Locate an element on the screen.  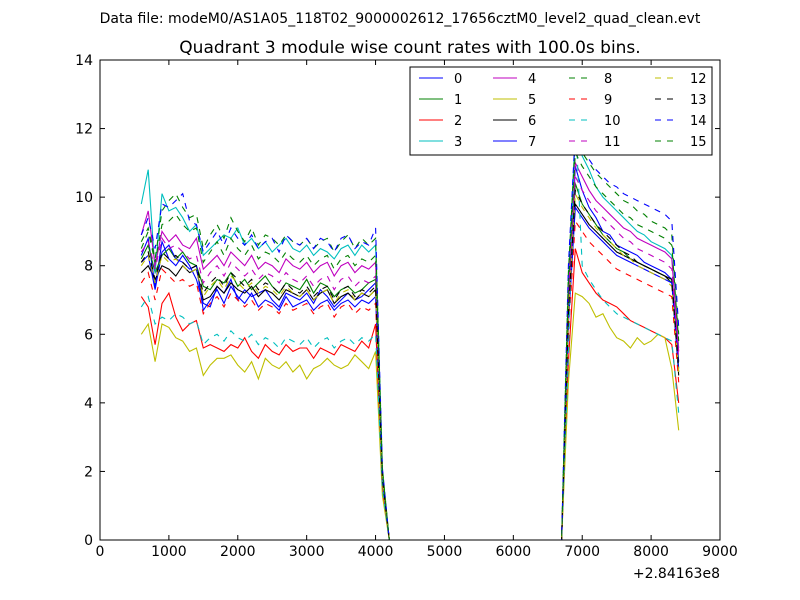
x-tick-label: 3000 is located at coordinates (307, 552).